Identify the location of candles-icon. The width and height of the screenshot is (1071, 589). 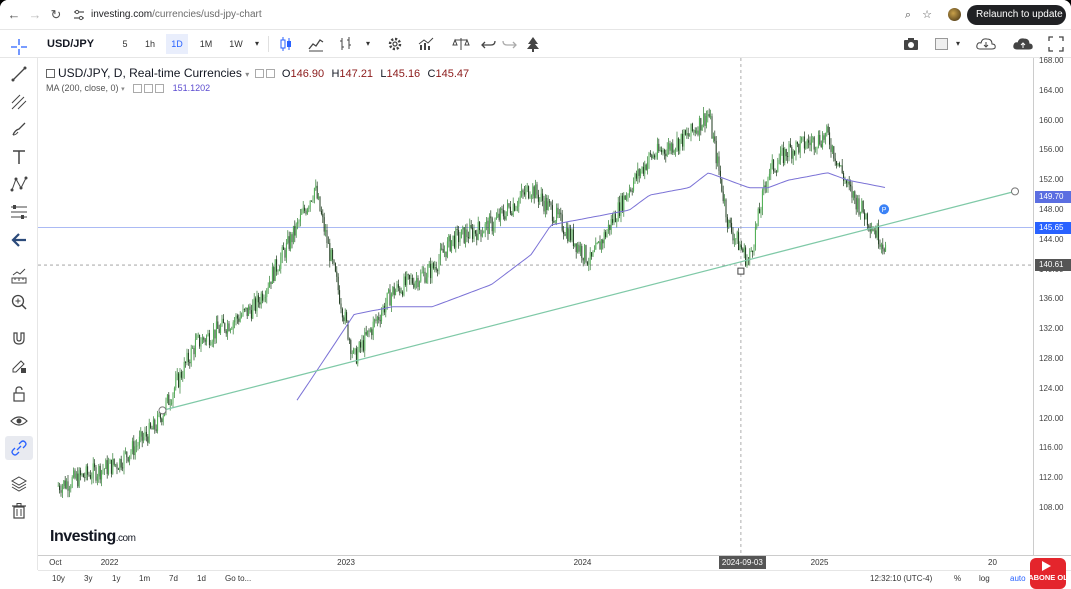
(286, 44).